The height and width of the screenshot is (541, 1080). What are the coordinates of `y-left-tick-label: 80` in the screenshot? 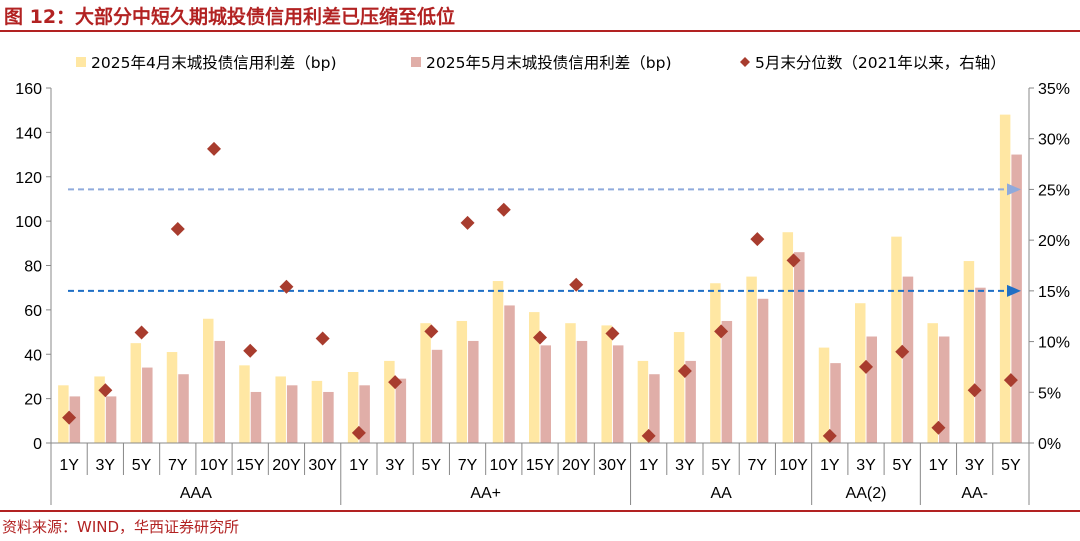 It's located at (33, 267).